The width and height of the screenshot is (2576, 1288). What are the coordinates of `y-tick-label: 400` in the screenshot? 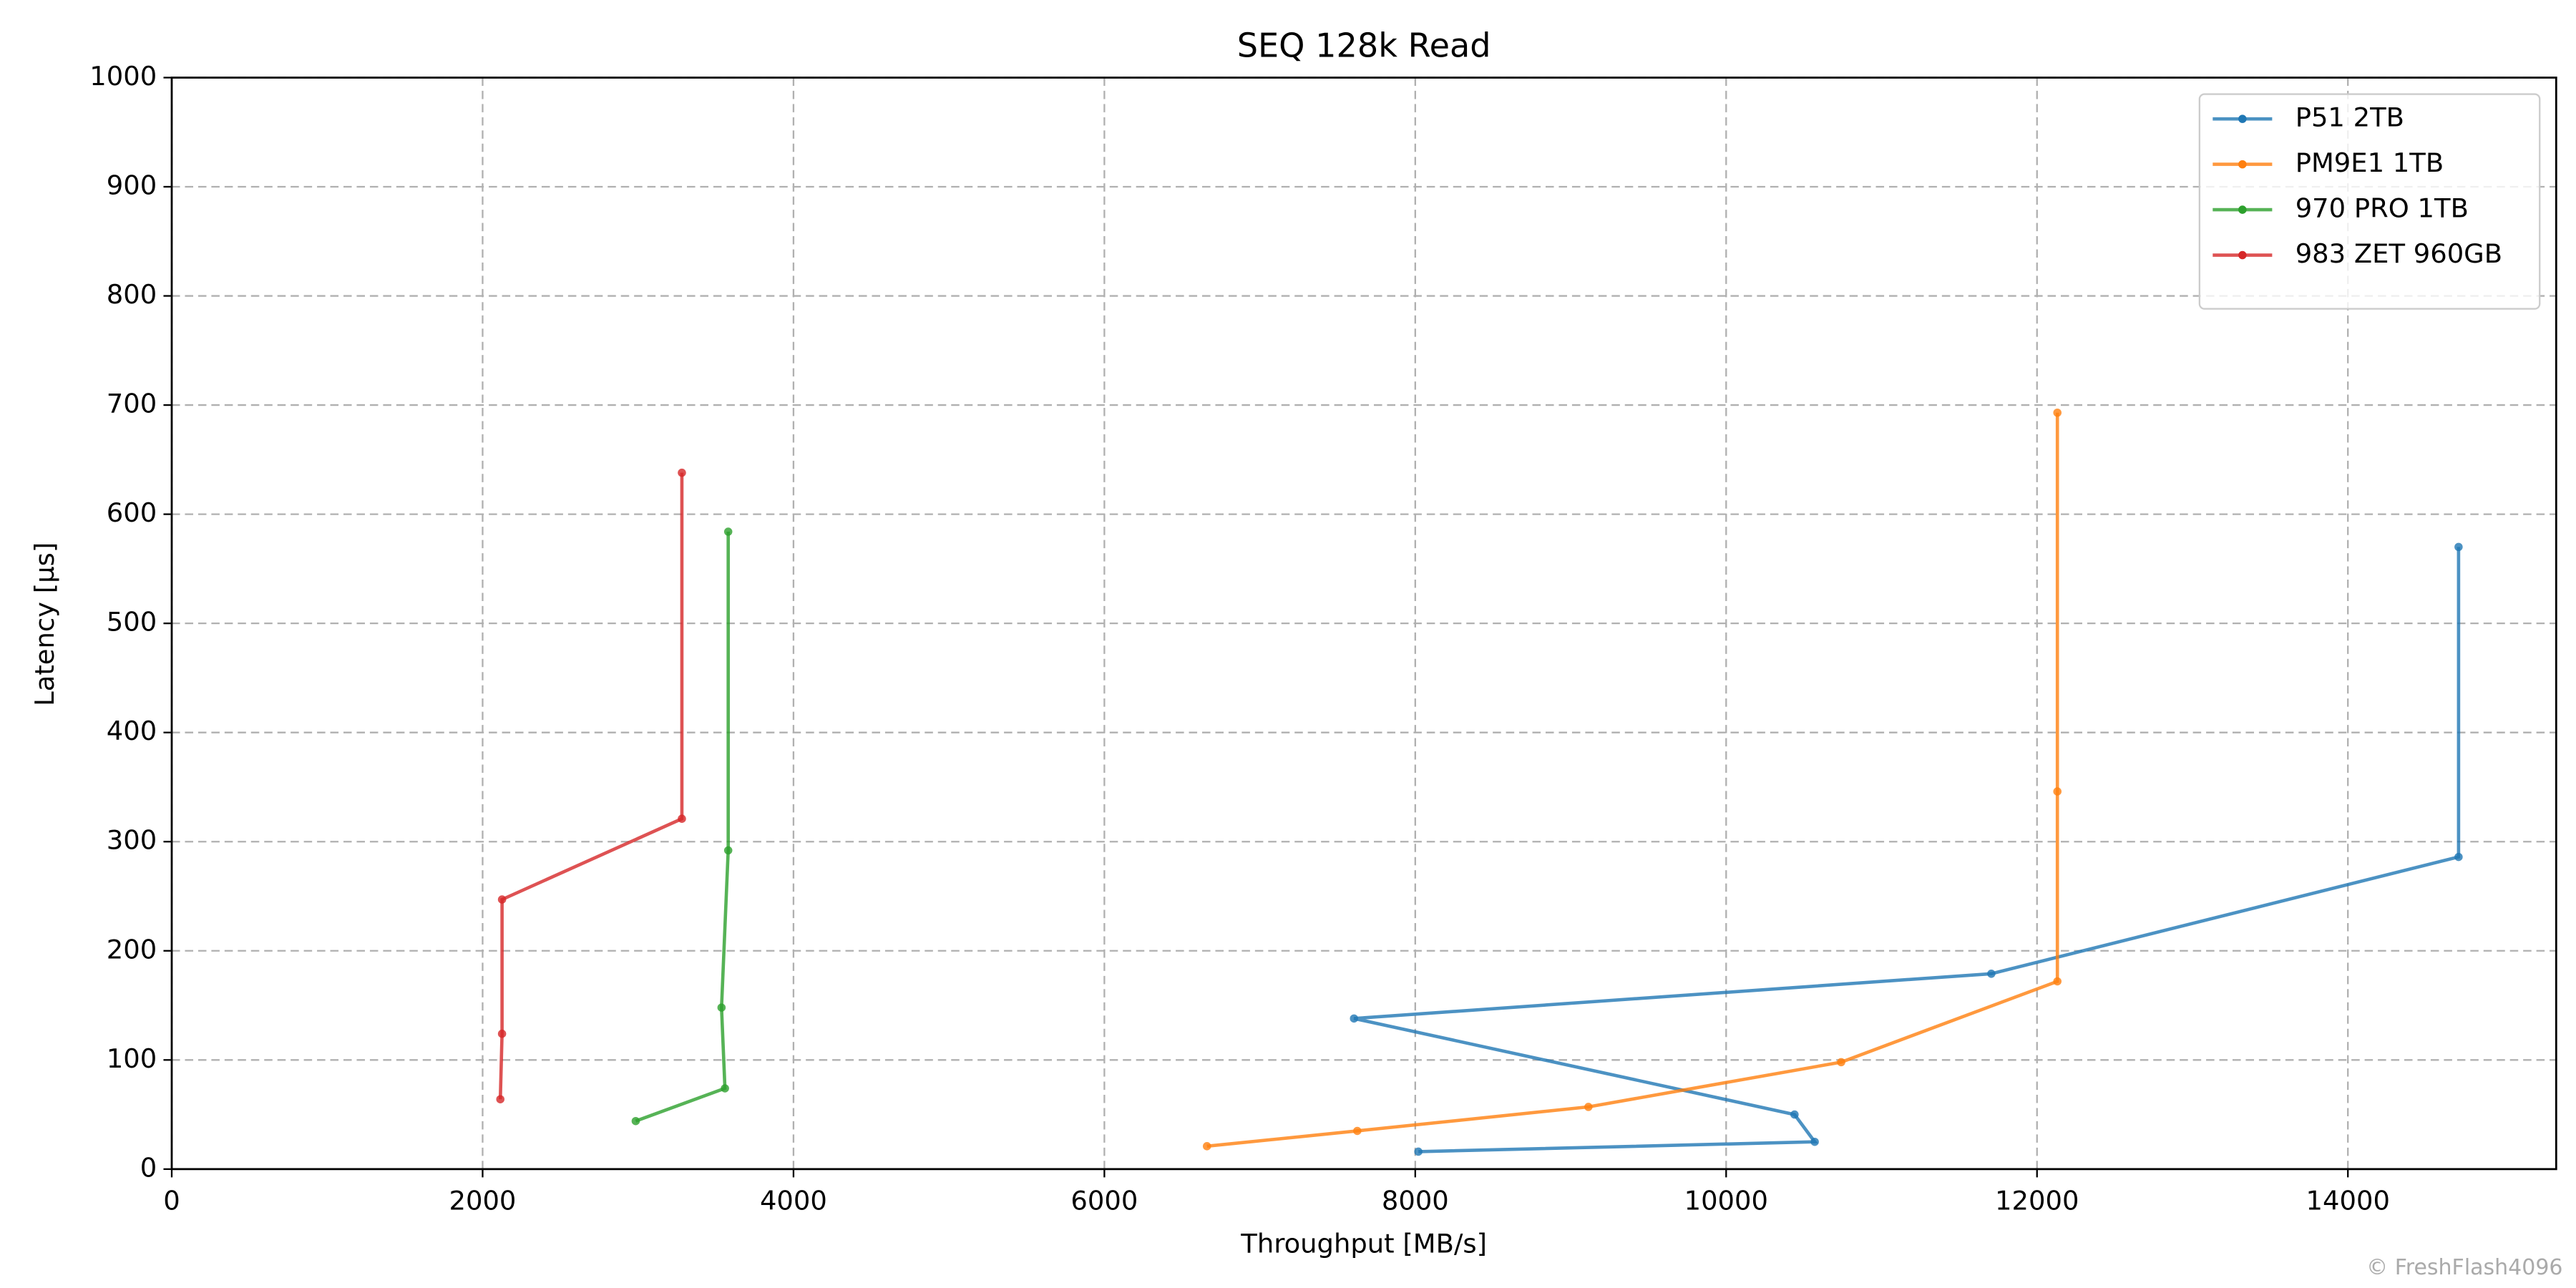 It's located at (132, 731).